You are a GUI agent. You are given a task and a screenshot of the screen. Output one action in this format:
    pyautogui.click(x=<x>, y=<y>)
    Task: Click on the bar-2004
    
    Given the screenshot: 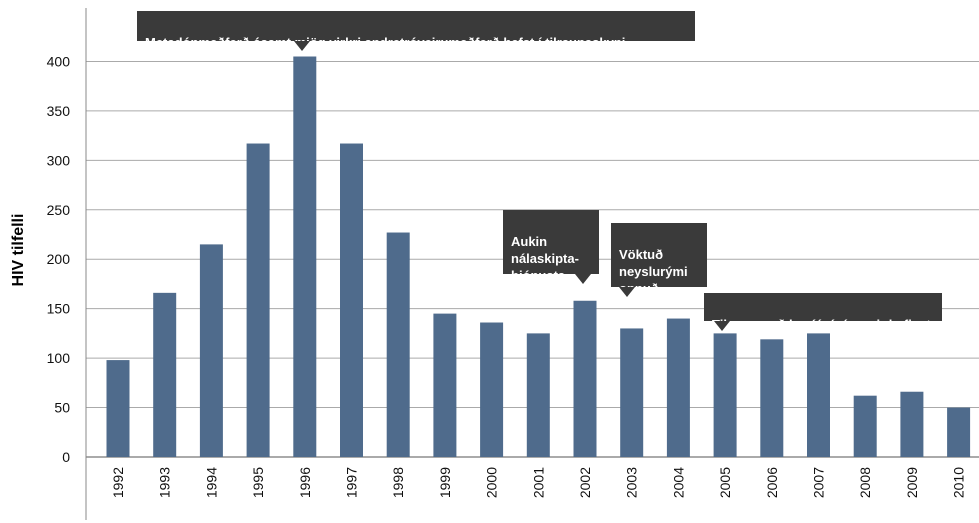 What is the action you would take?
    pyautogui.click(x=678, y=387)
    